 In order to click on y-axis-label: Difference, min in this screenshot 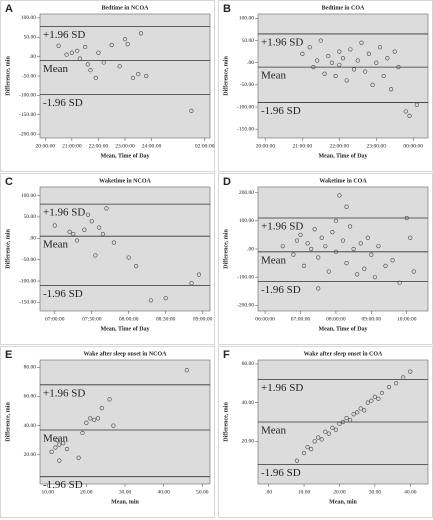, I will do `click(226, 249)`.